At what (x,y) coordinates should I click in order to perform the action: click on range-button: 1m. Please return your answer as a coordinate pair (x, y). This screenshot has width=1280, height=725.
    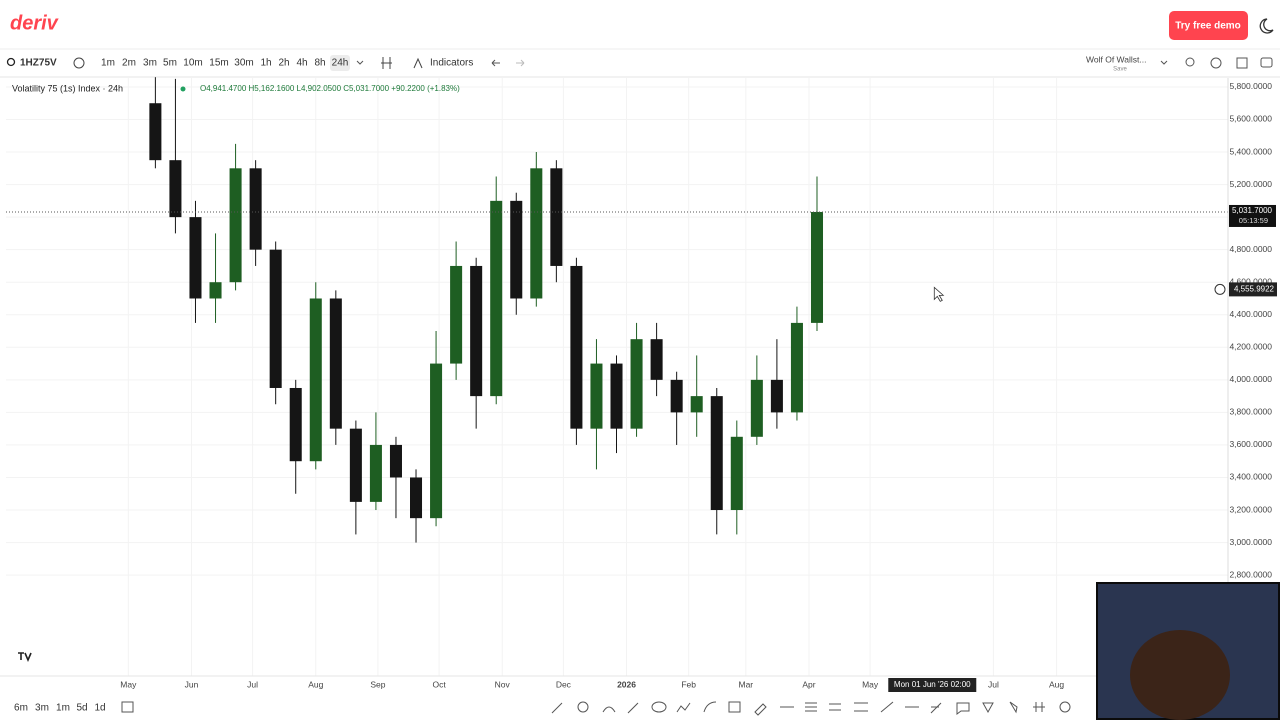
    Looking at the image, I should click on (63, 708).